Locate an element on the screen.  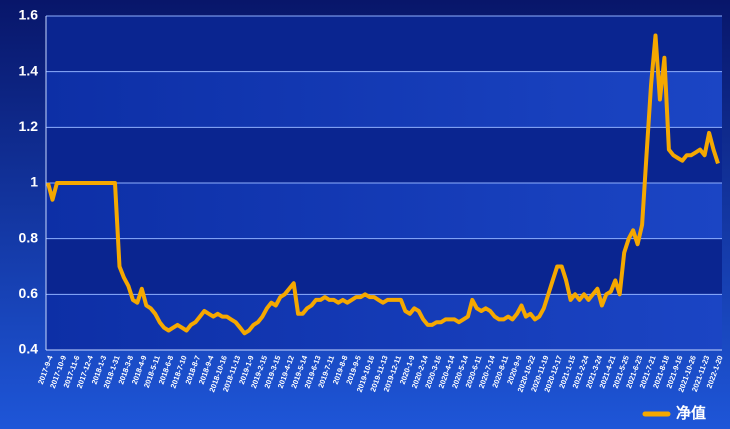
y-tick-label: 1.6 is located at coordinates (29, 15).